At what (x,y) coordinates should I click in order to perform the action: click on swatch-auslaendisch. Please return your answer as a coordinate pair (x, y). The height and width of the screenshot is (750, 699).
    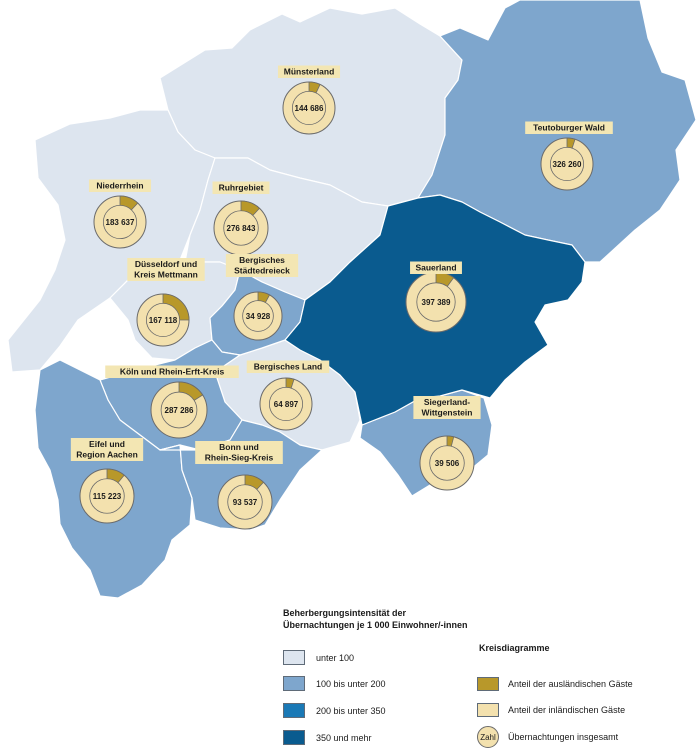
    Looking at the image, I should click on (488, 684).